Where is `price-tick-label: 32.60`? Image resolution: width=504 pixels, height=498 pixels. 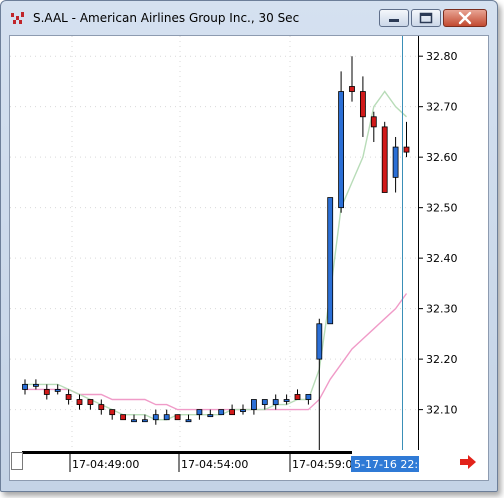 price-tick-label: 32.60 is located at coordinates (442, 157).